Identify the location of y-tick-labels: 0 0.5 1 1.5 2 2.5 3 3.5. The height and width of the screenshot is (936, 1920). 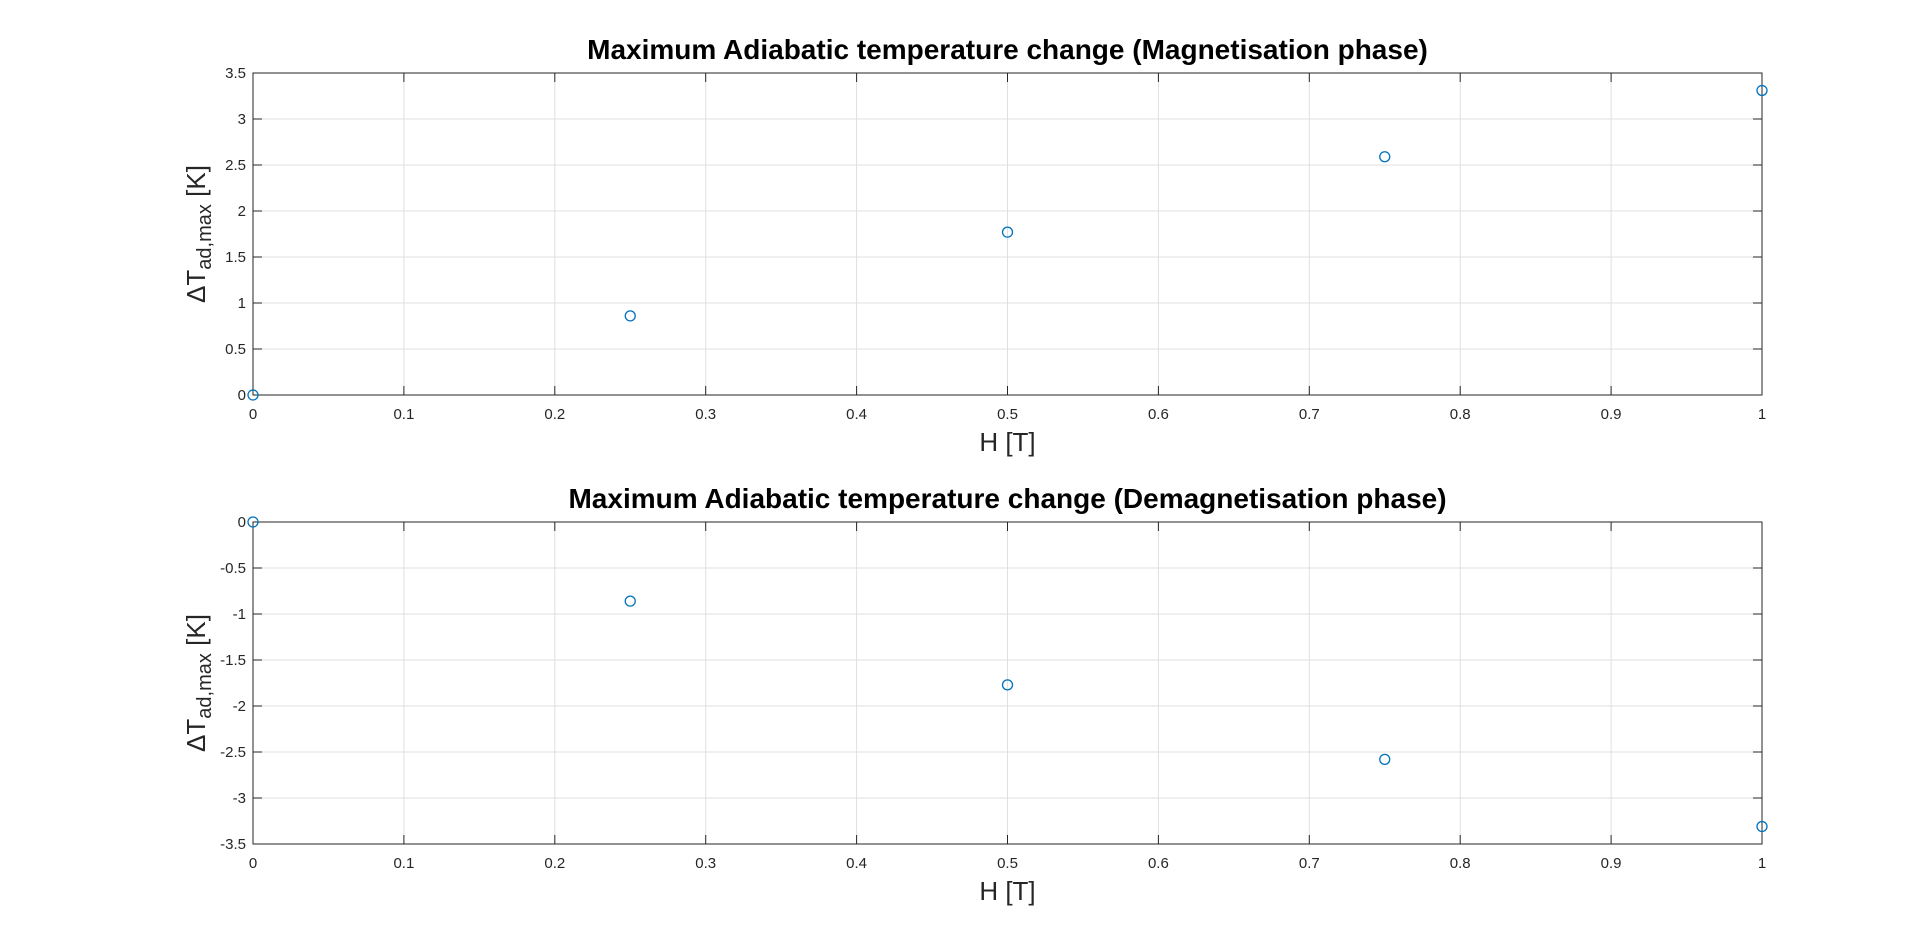
(235, 234).